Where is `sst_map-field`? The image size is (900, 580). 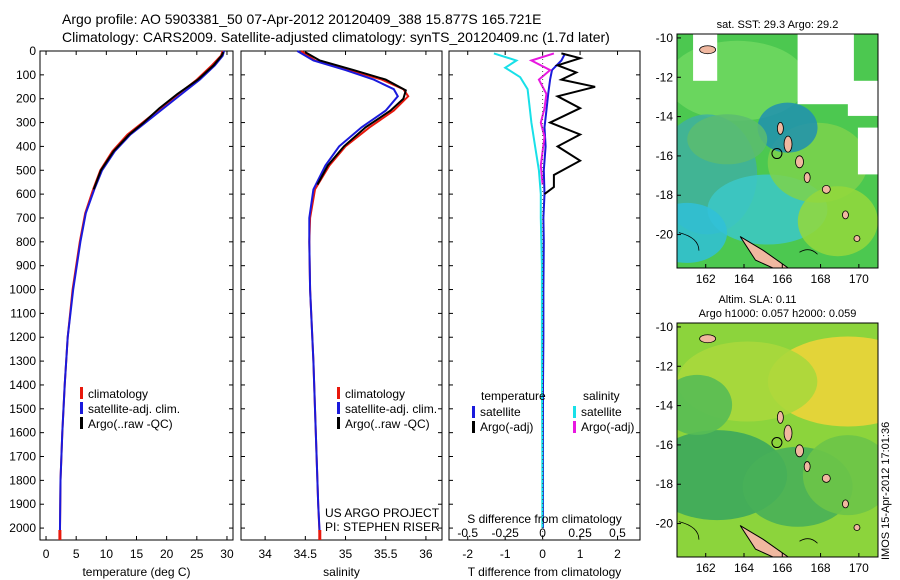 sst_map-field is located at coordinates (777, 151).